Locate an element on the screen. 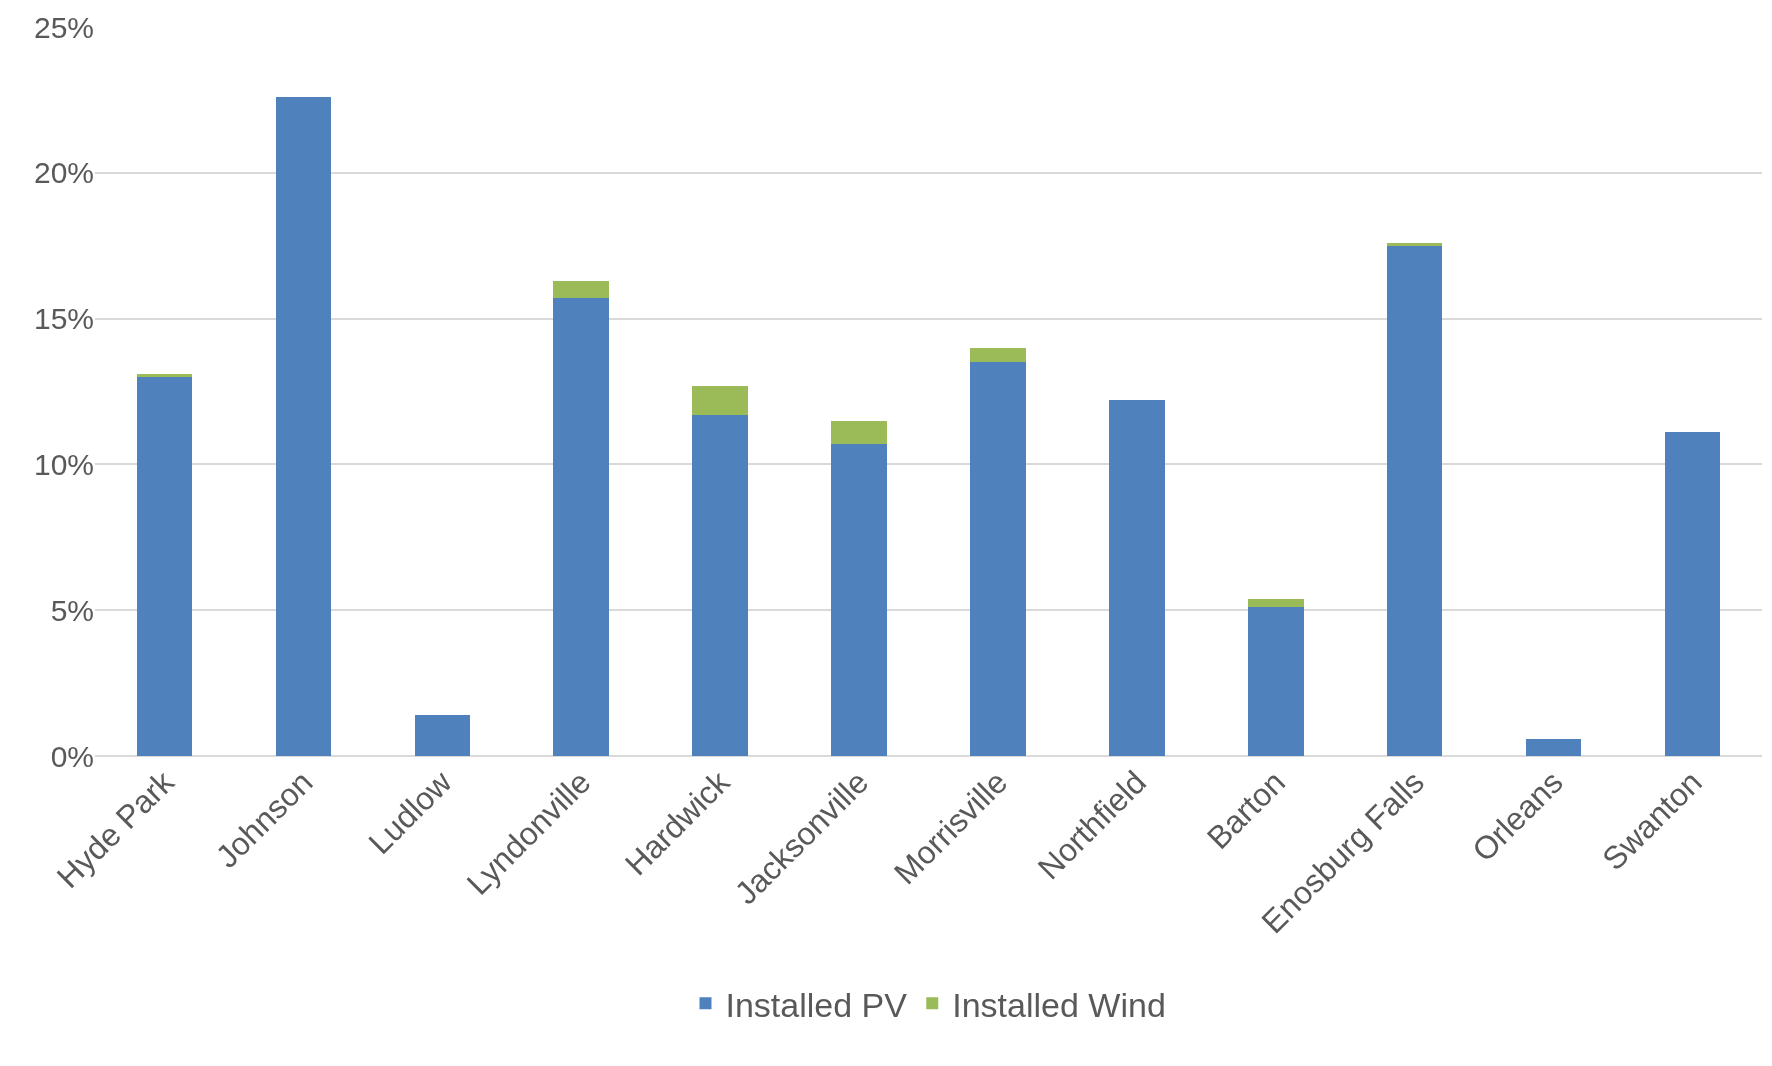  y-tick-label: 5% is located at coordinates (72, 610).